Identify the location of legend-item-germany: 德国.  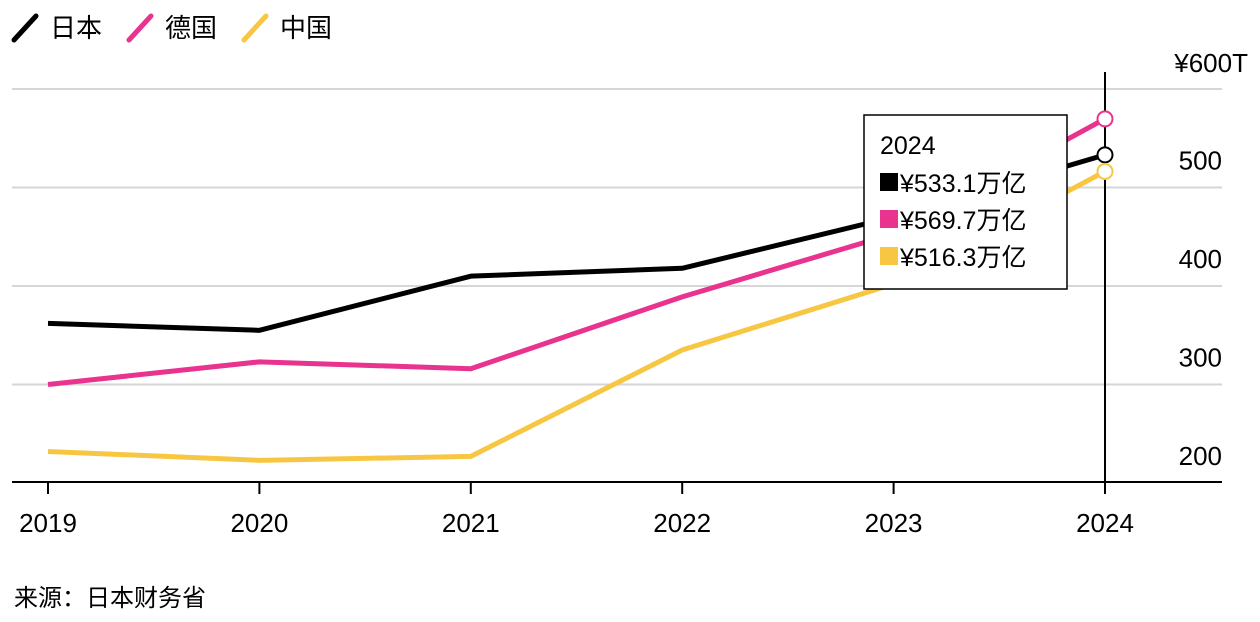
(171, 28).